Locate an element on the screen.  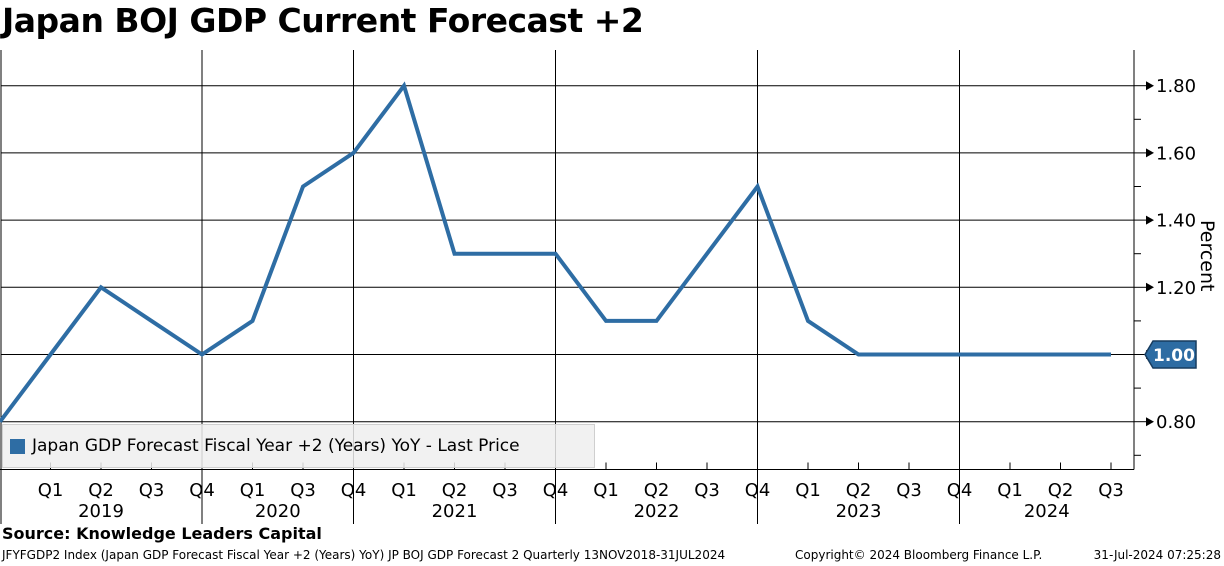
y-tick-label: 1.40 is located at coordinates (1176, 221).